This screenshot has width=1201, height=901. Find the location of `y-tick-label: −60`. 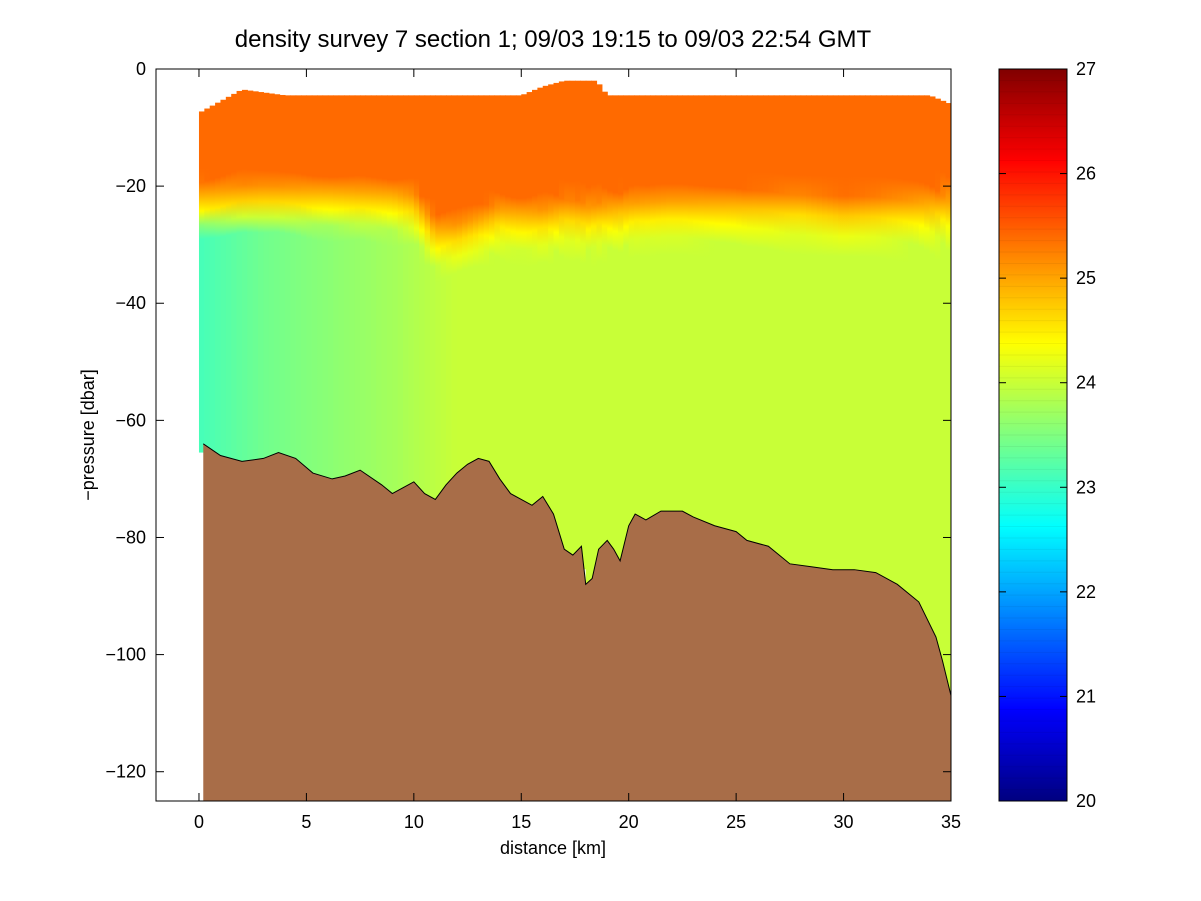

y-tick-label: −60 is located at coordinates (130, 420).